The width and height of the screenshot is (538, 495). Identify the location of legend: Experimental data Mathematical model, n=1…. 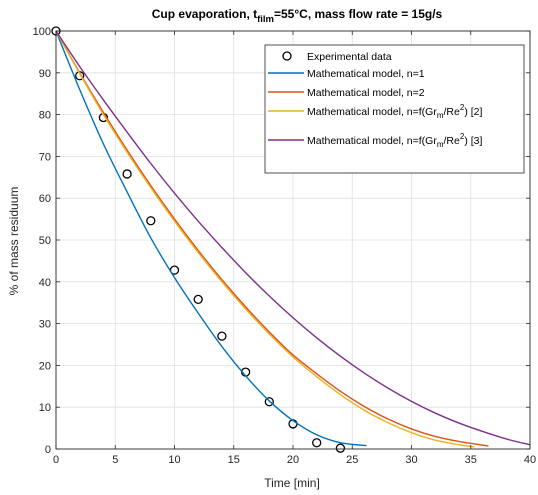
(394, 109).